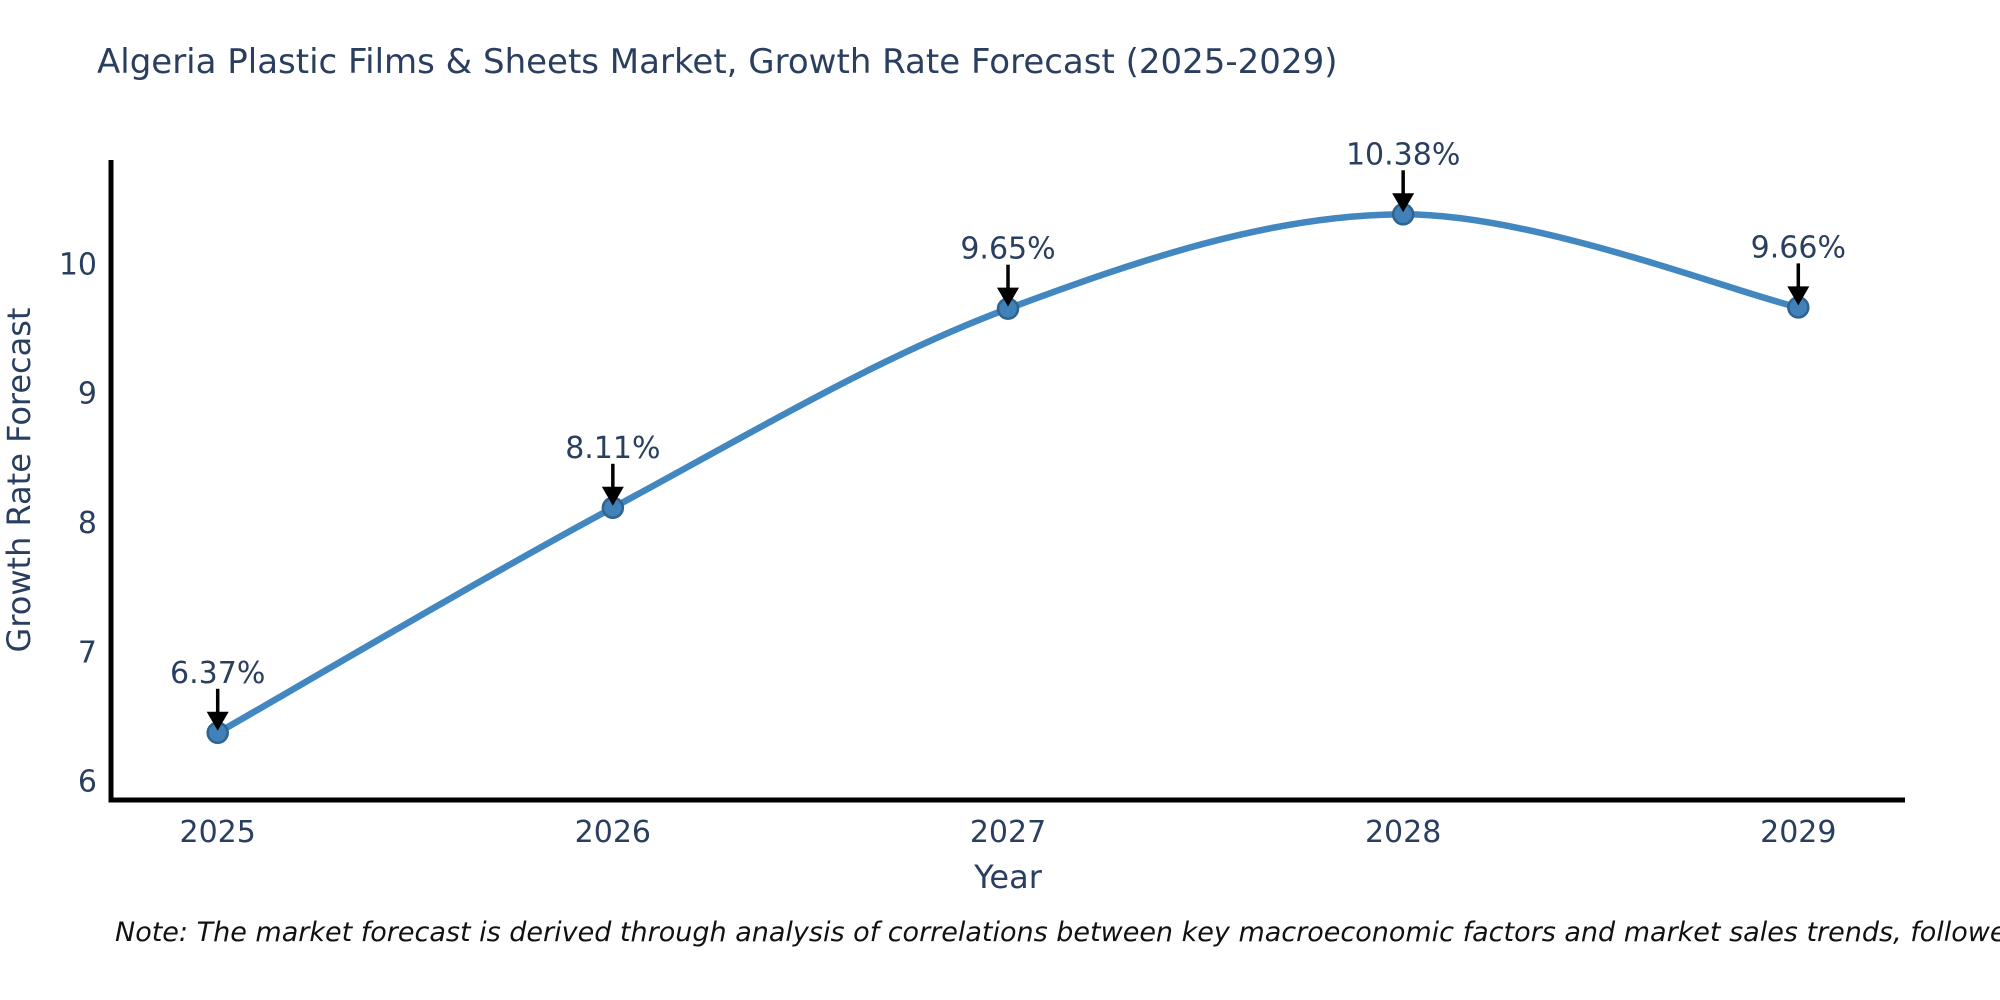 This screenshot has width=2000, height=1000. What do you see at coordinates (1008, 832) in the screenshot?
I see `x-tick-label: 2027` at bounding box center [1008, 832].